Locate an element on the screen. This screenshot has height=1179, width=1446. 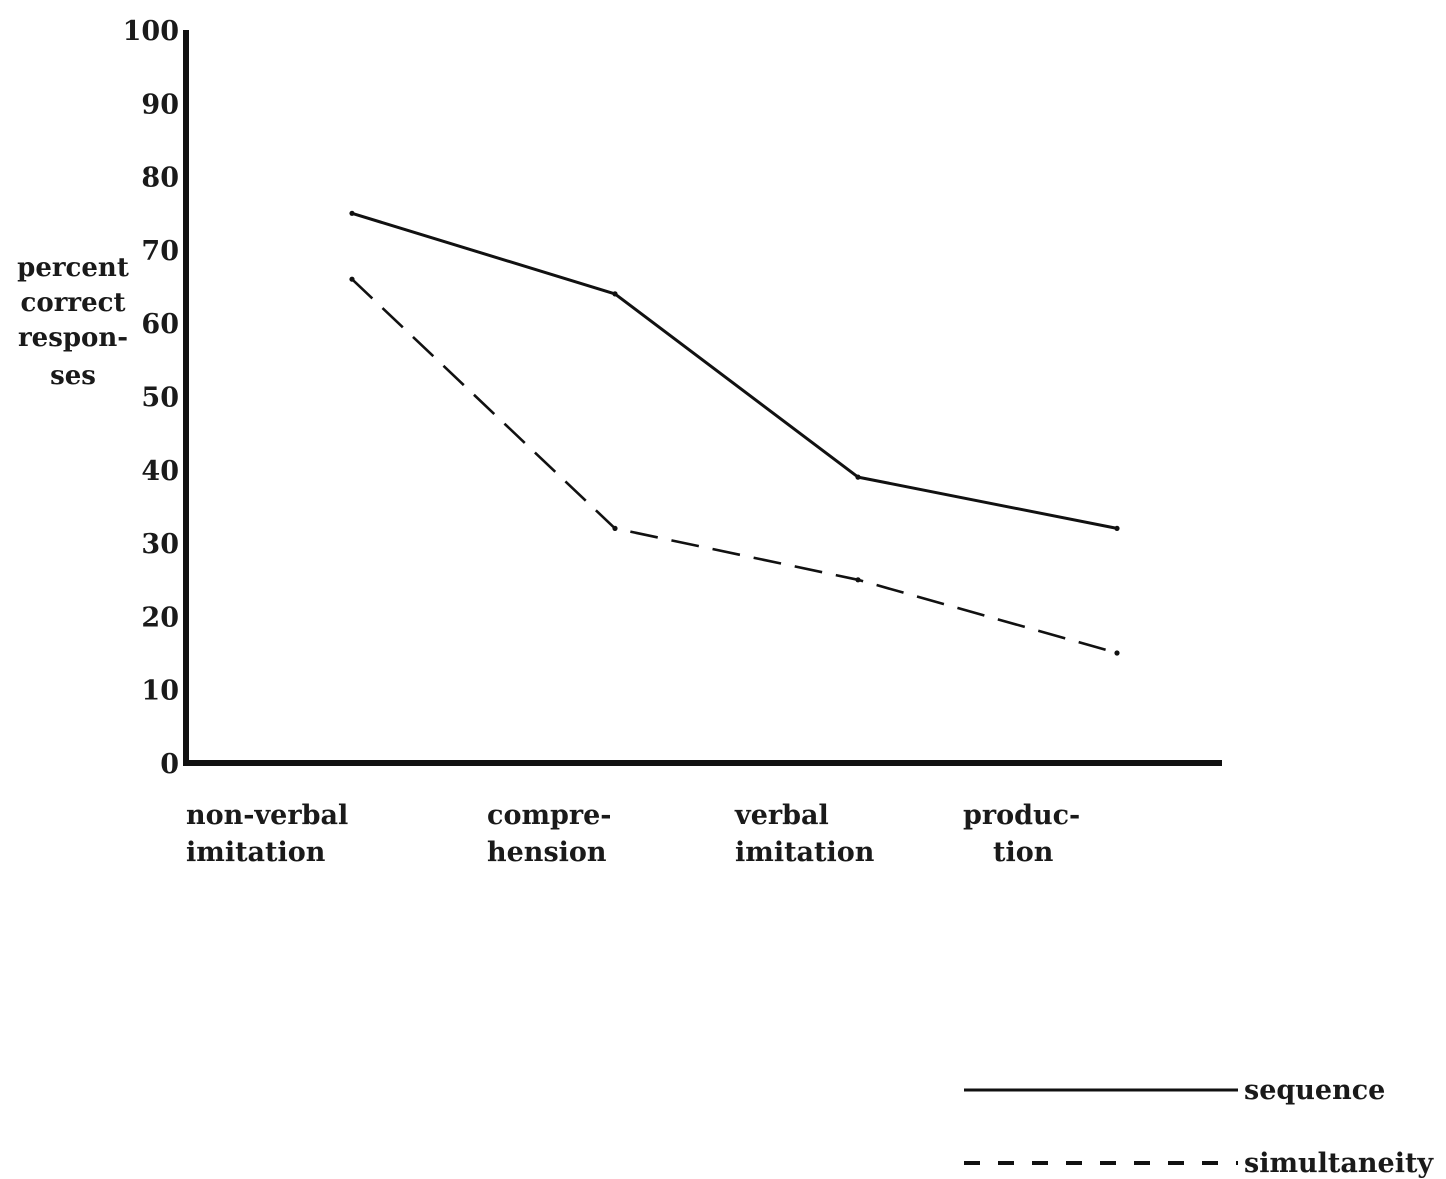
x-category-label: produc- is located at coordinates (1021, 815).